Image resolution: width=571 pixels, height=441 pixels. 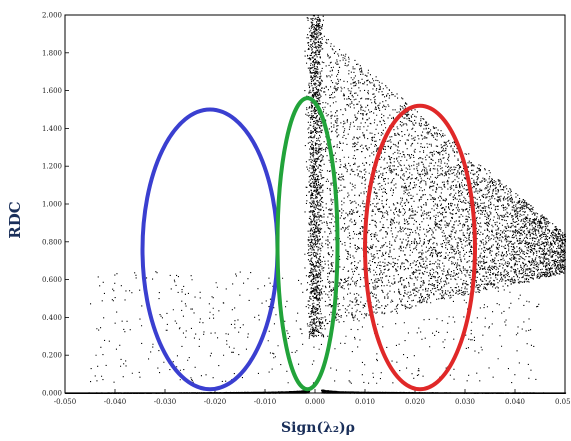 I want to click on y-tick-label: 1.200, so click(x=52, y=167).